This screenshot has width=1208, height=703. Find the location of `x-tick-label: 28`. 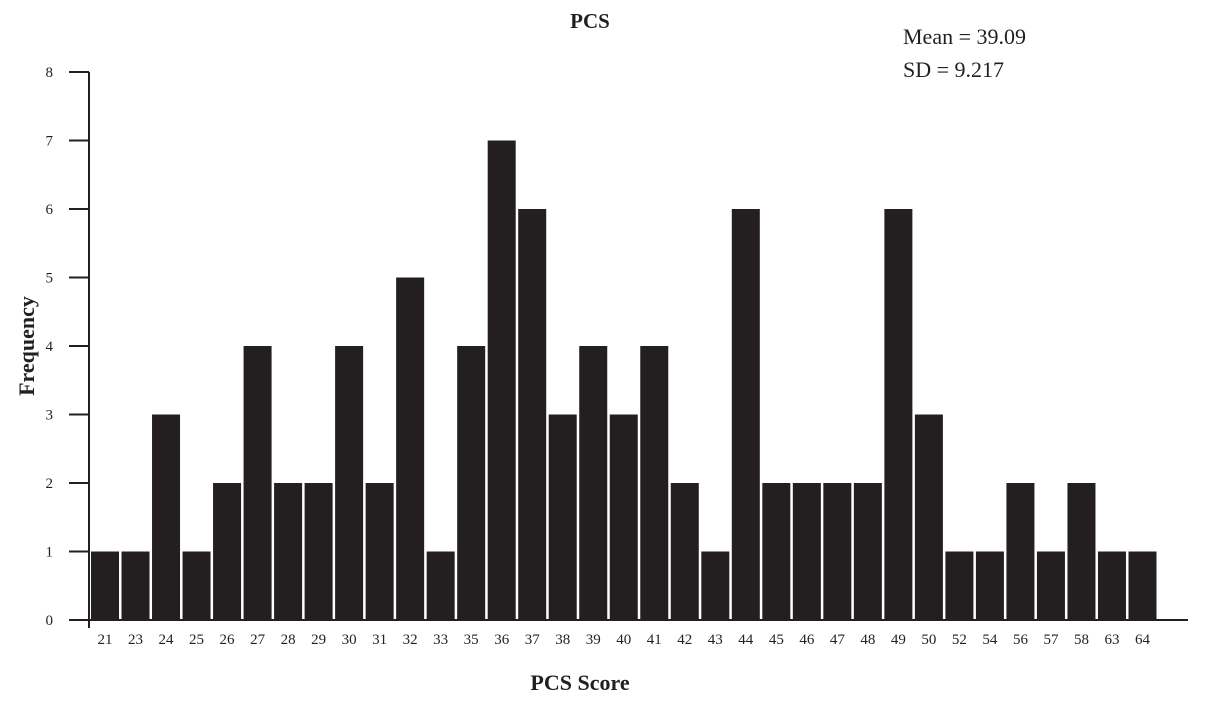

x-tick-label: 28 is located at coordinates (288, 640).